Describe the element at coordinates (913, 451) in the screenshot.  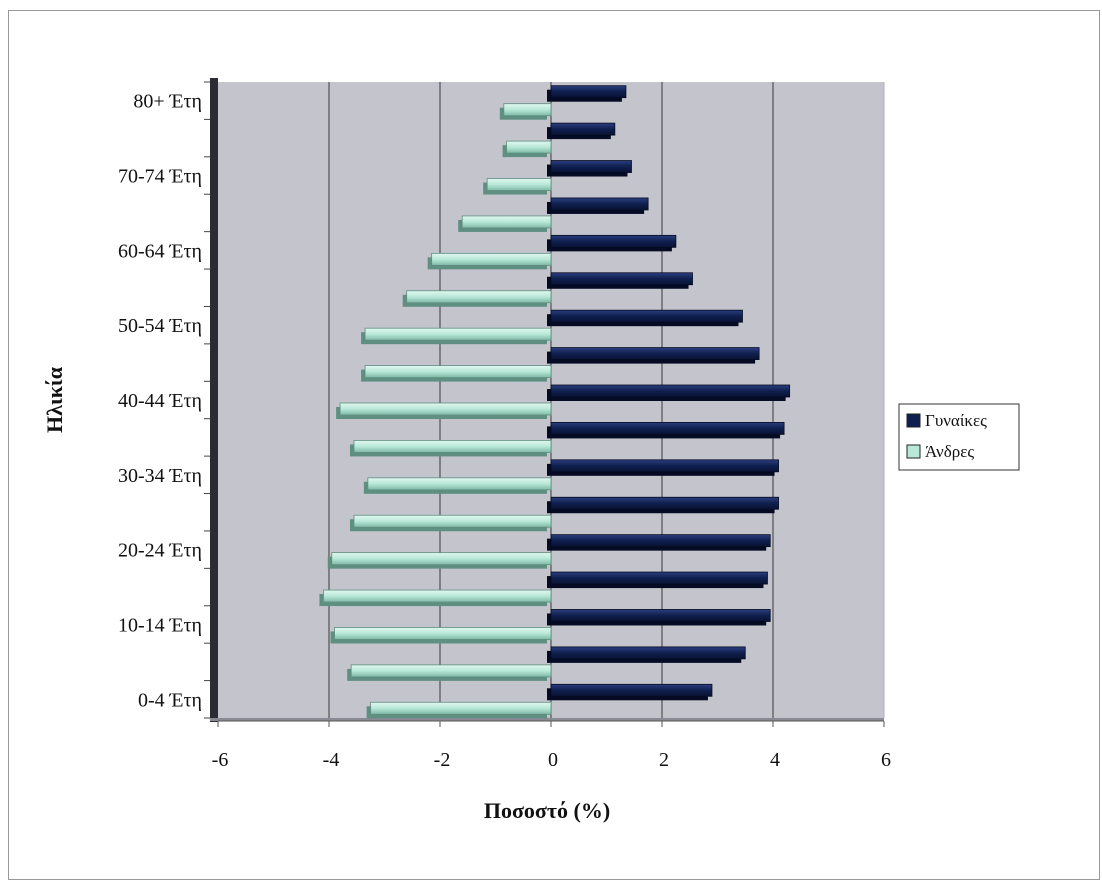
I see `legend-swatch-men` at that location.